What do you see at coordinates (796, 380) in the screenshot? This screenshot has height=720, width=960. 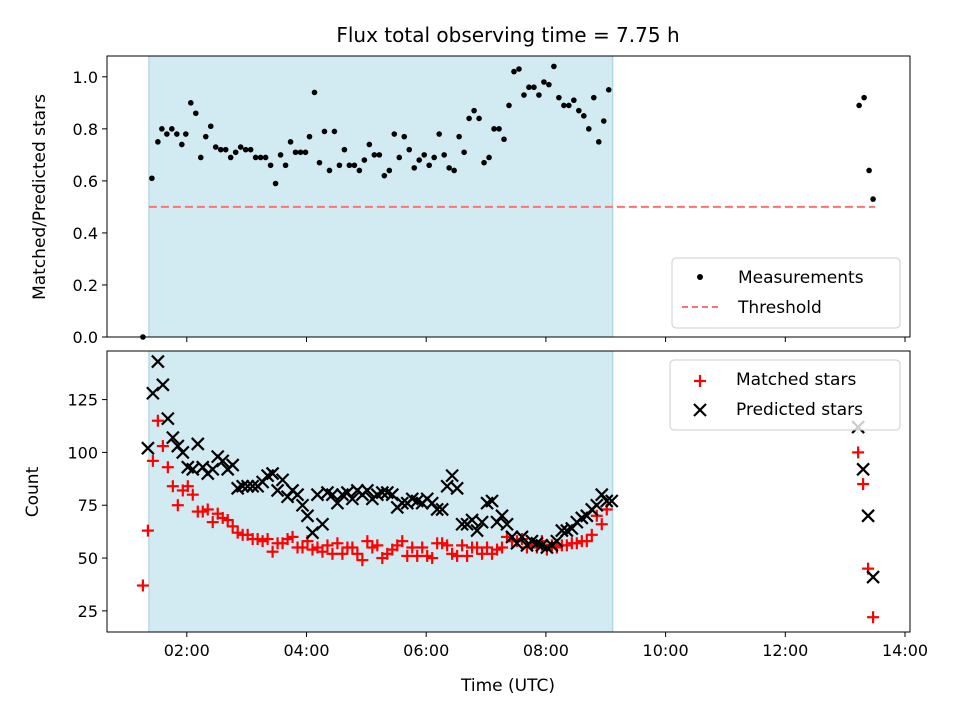 I see `legend-matched: Matched stars` at bounding box center [796, 380].